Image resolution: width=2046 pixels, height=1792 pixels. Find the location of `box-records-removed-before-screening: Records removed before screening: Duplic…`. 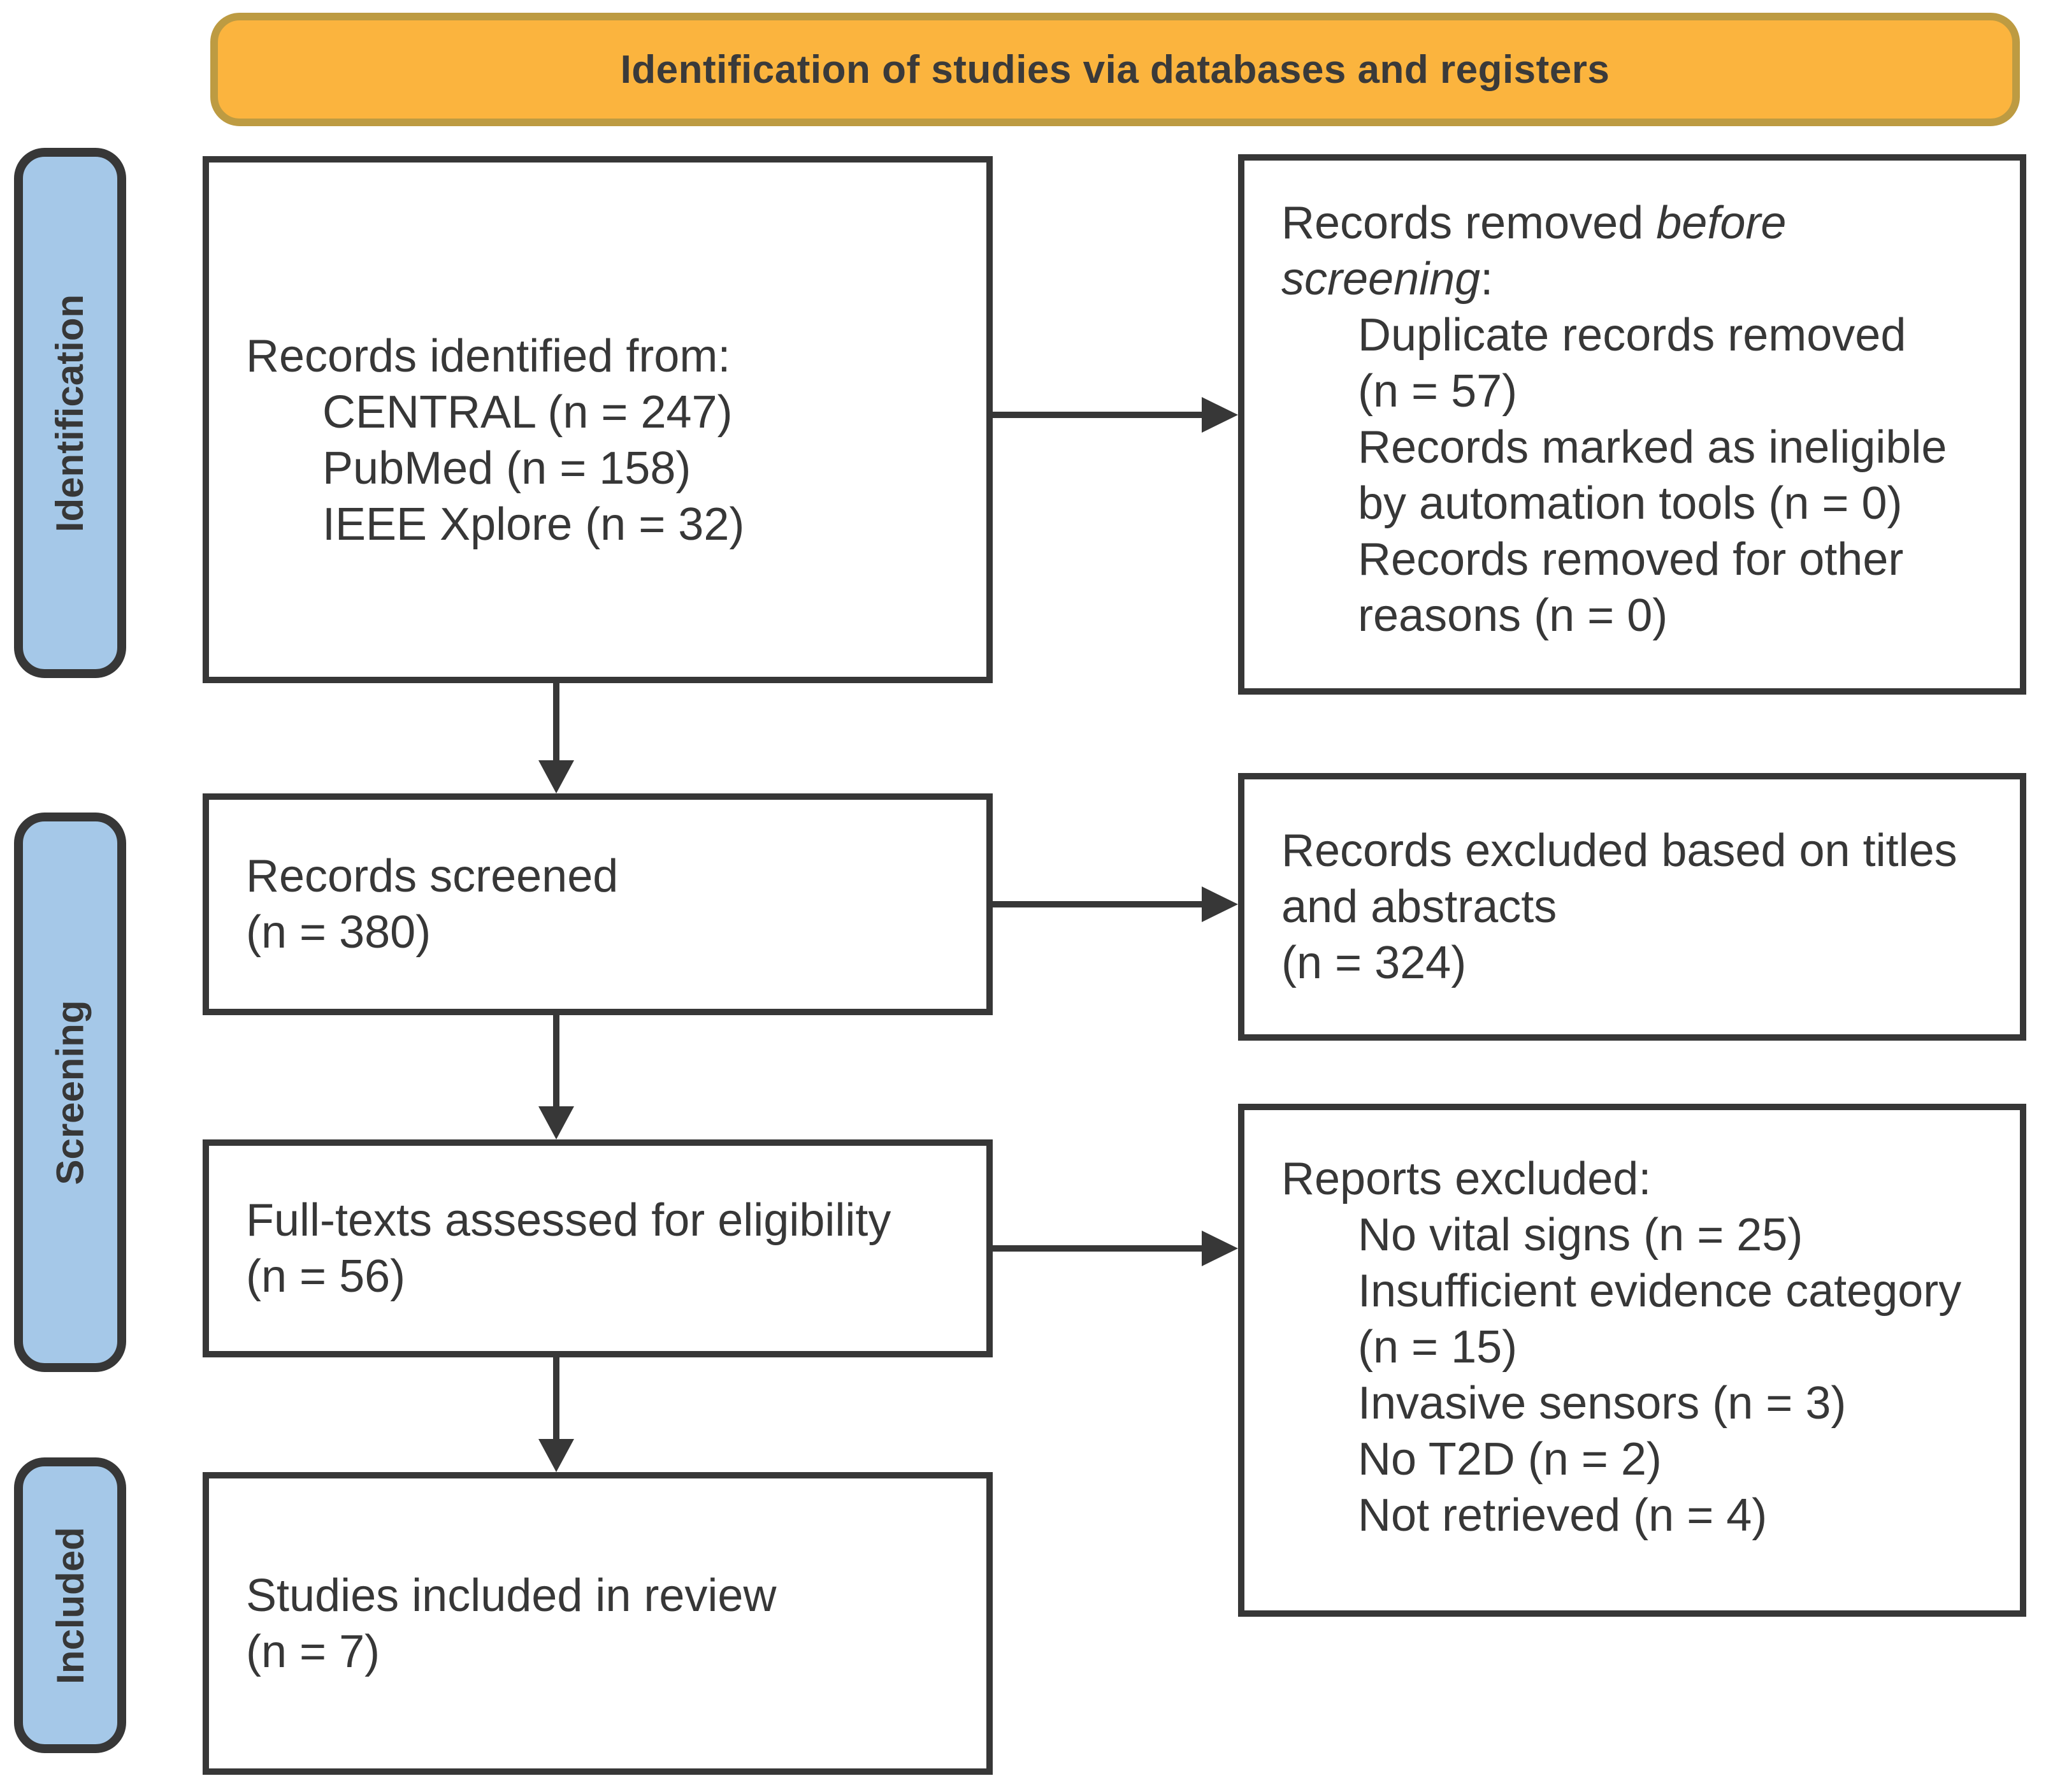

box-records-removed-before-screening: Records removed before screening: Duplic… is located at coordinates (1632, 424).